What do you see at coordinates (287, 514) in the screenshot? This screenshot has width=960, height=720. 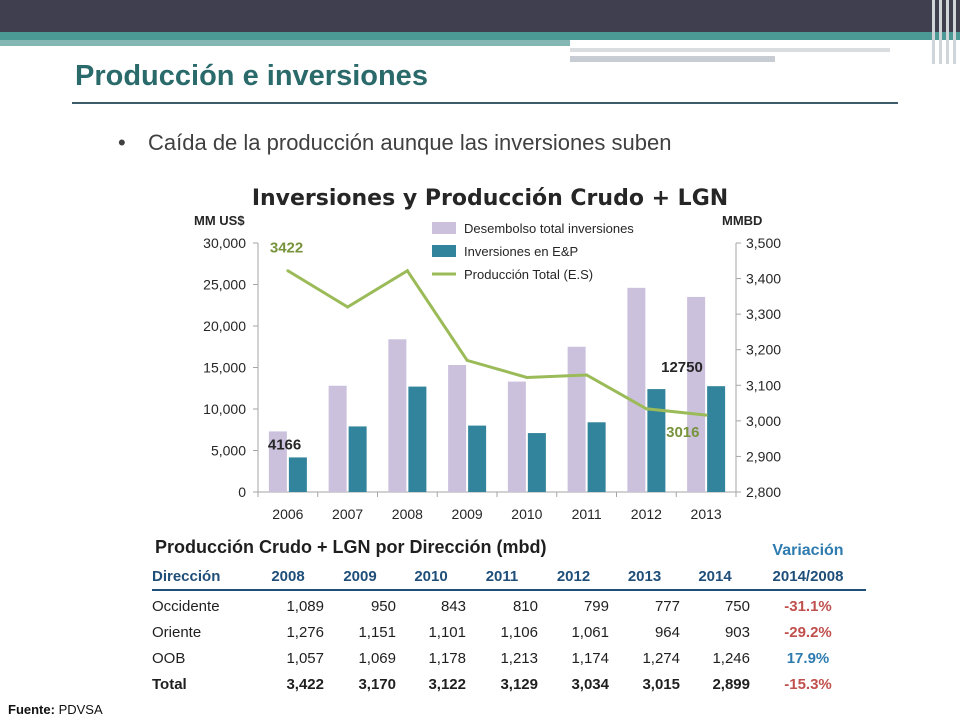 I see `x-tick-label: 2006` at bounding box center [287, 514].